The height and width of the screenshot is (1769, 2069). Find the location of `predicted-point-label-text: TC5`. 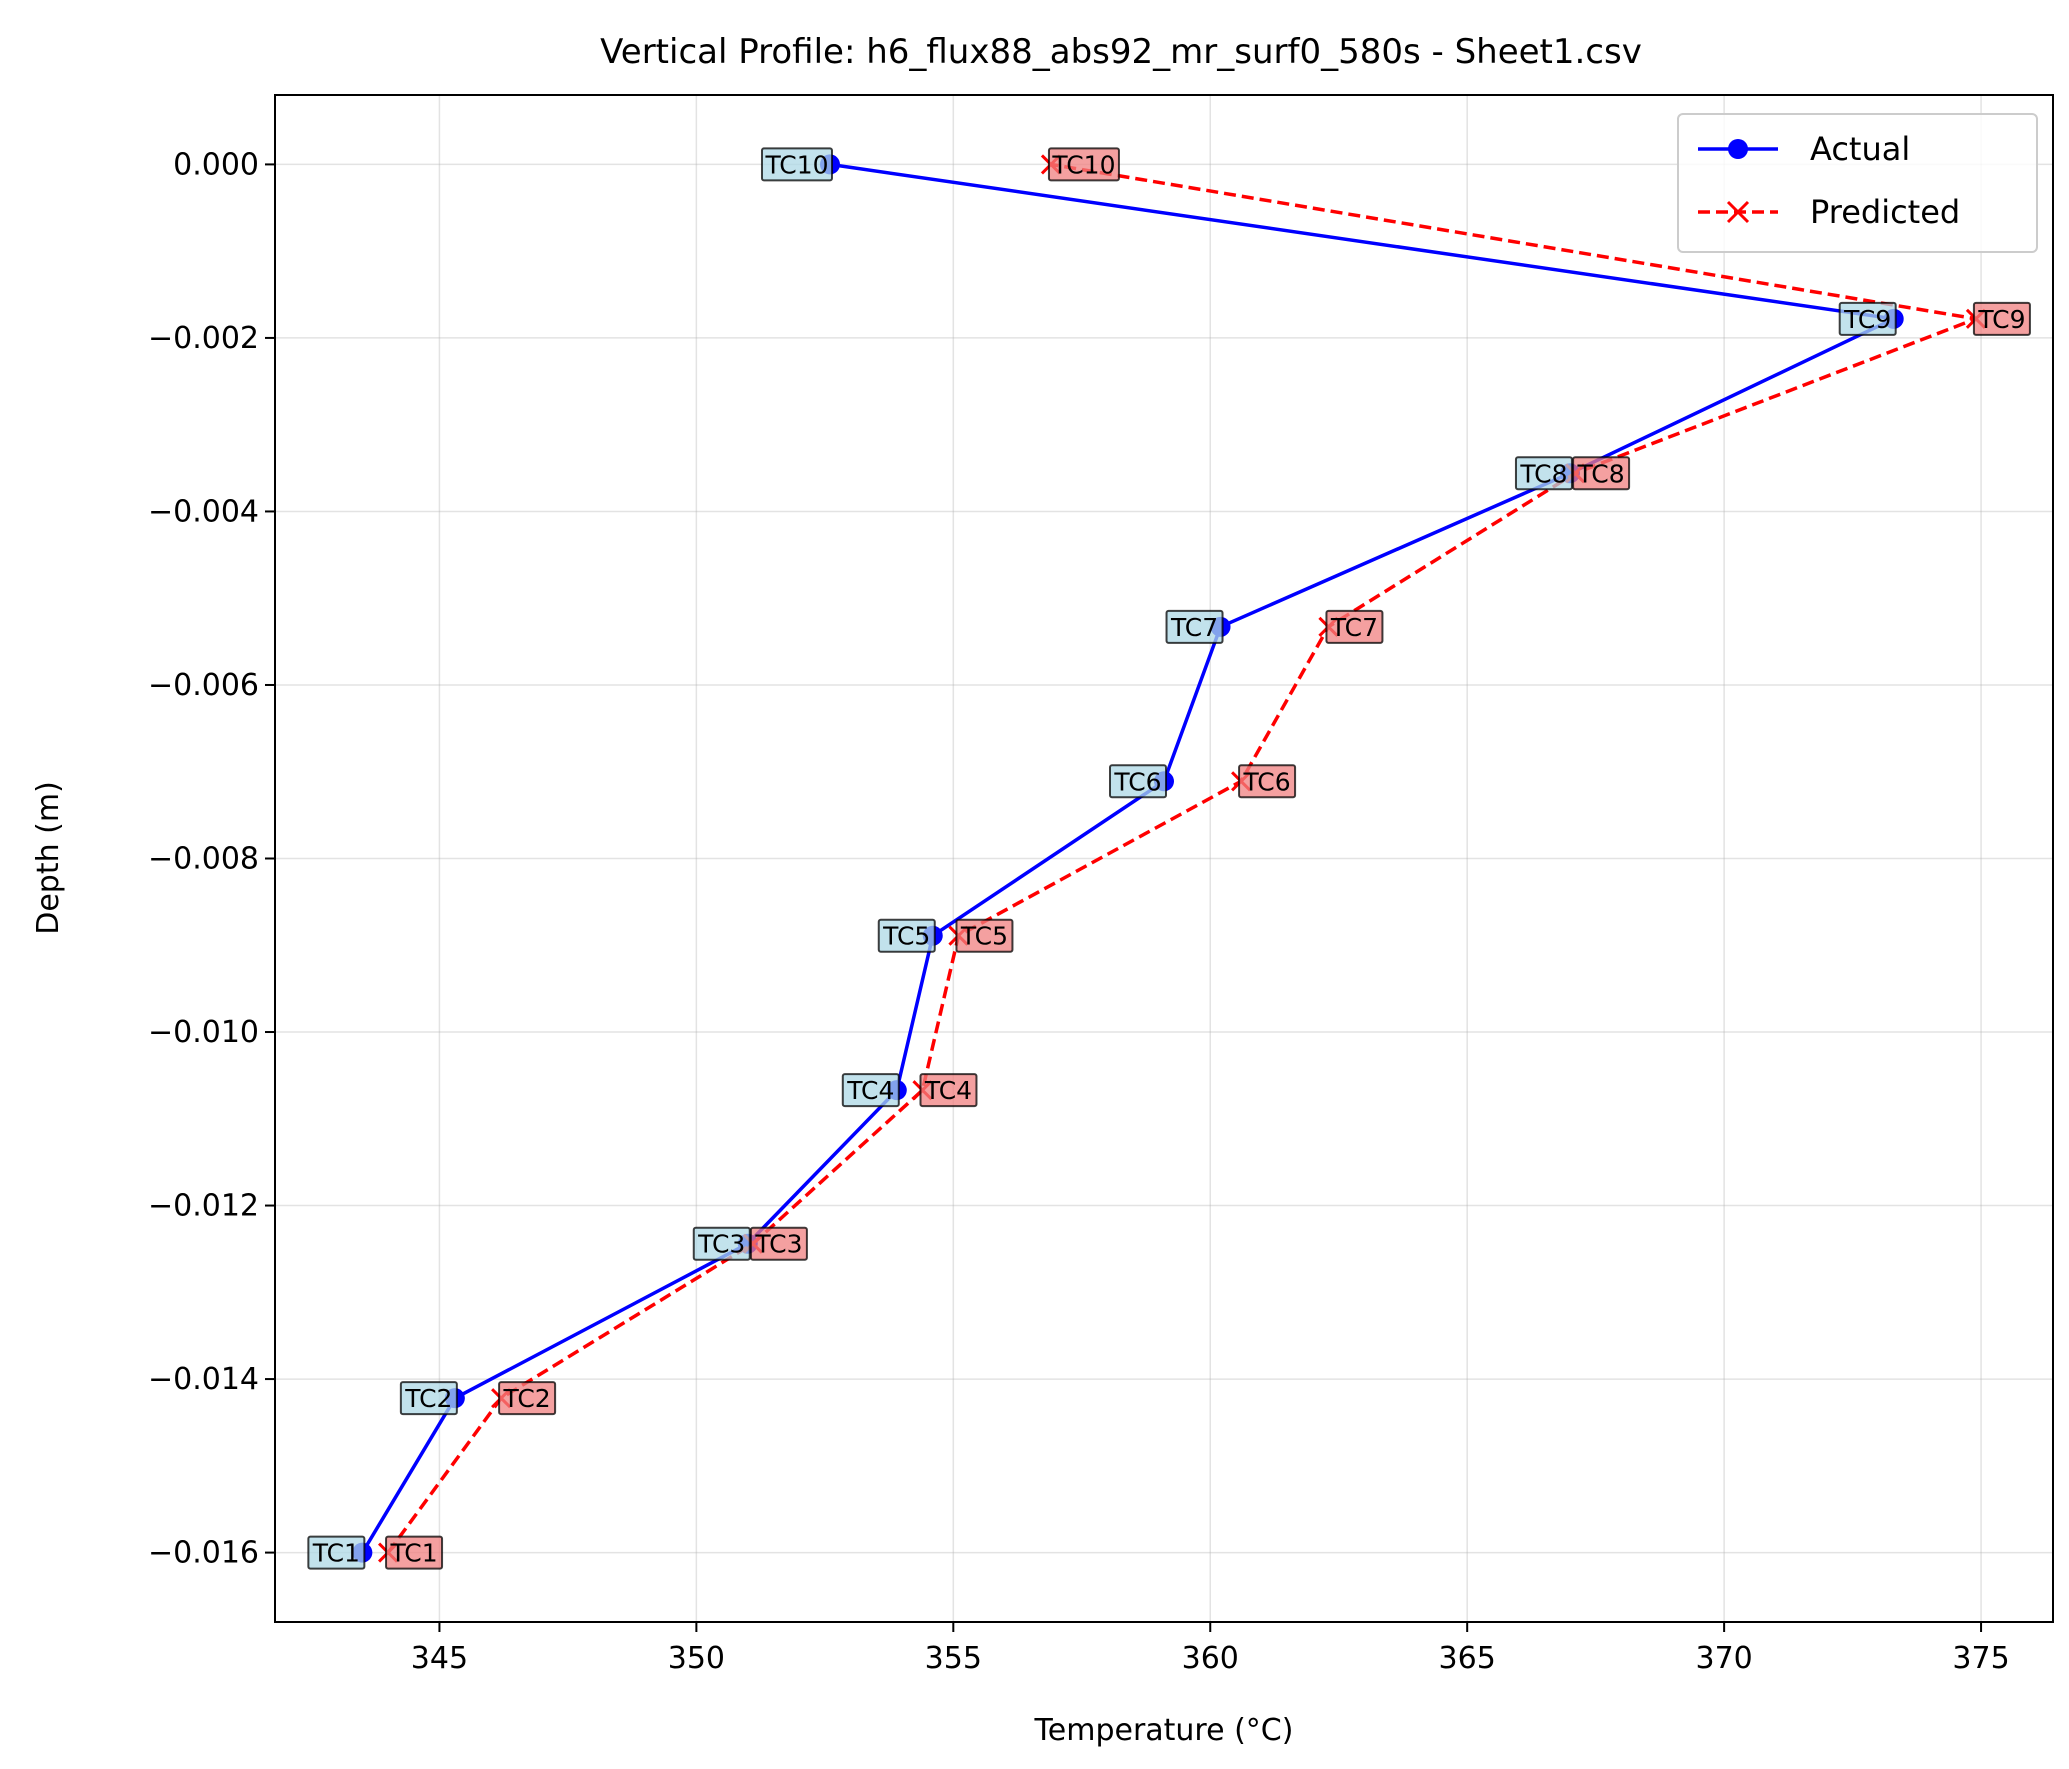

predicted-point-label-text: TC5 is located at coordinates (984, 936).